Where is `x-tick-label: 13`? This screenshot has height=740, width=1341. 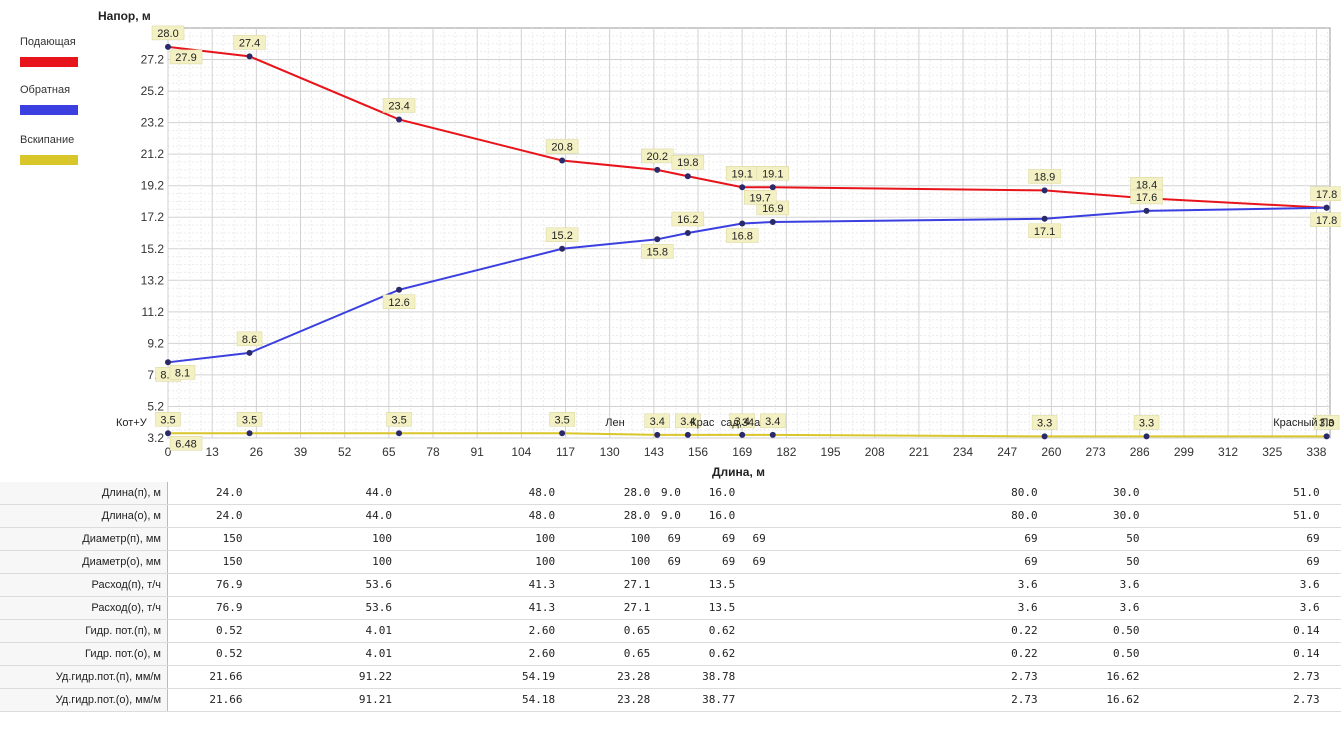 x-tick-label: 13 is located at coordinates (212, 452).